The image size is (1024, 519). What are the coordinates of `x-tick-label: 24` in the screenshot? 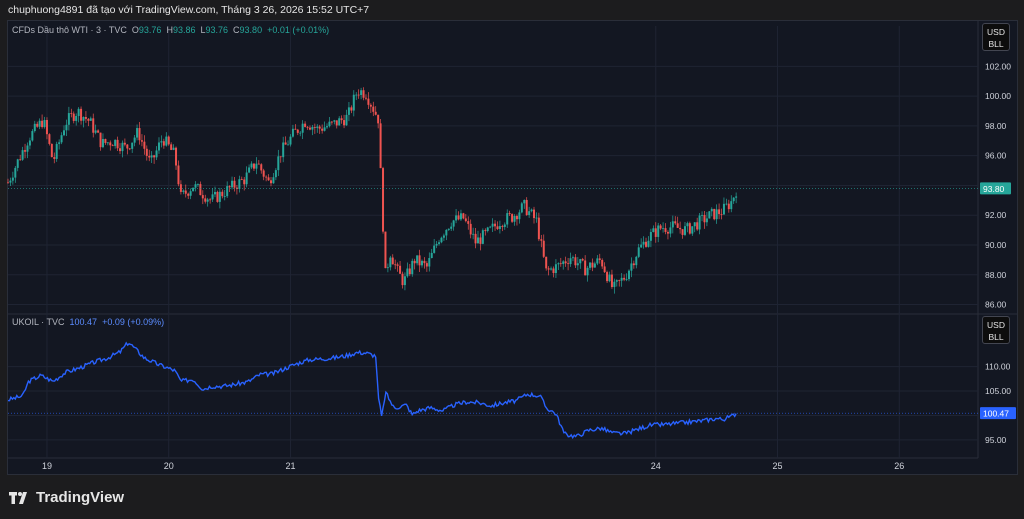 It's located at (656, 466).